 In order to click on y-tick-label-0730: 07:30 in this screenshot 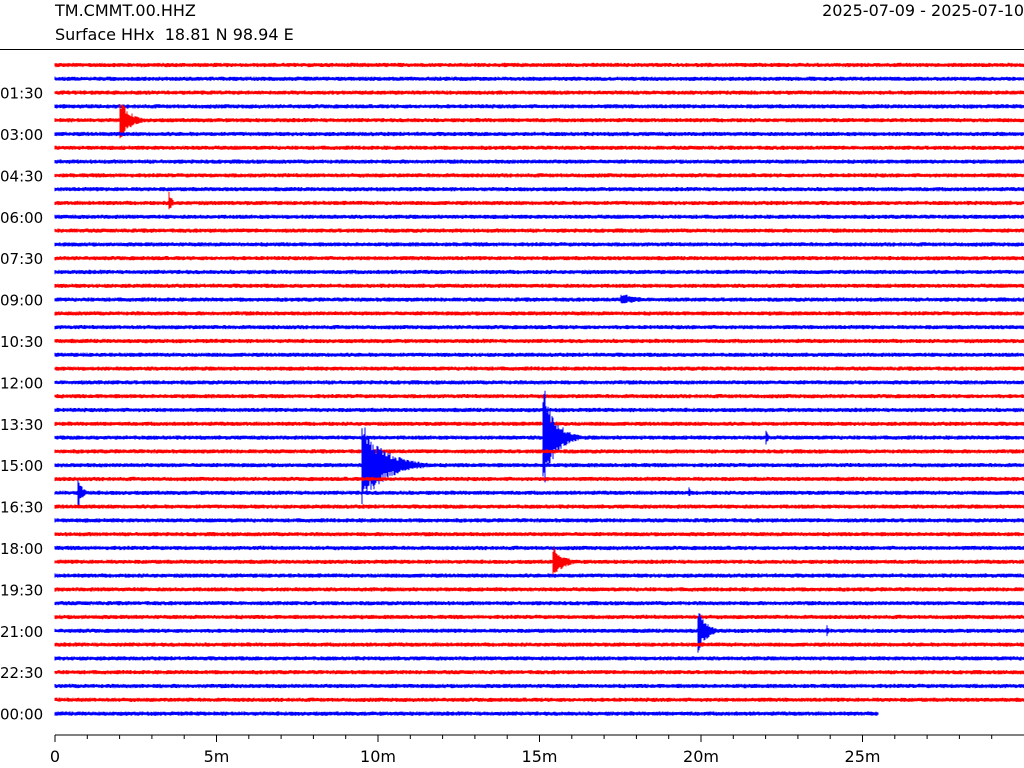, I will do `click(21, 259)`.